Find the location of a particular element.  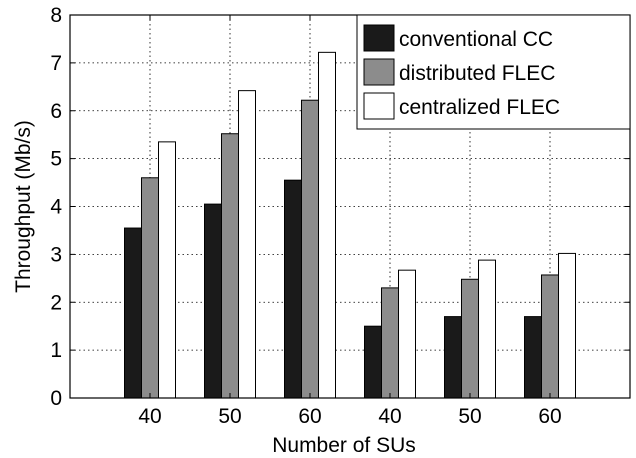

y-tick-label: 0 is located at coordinates (56, 398).